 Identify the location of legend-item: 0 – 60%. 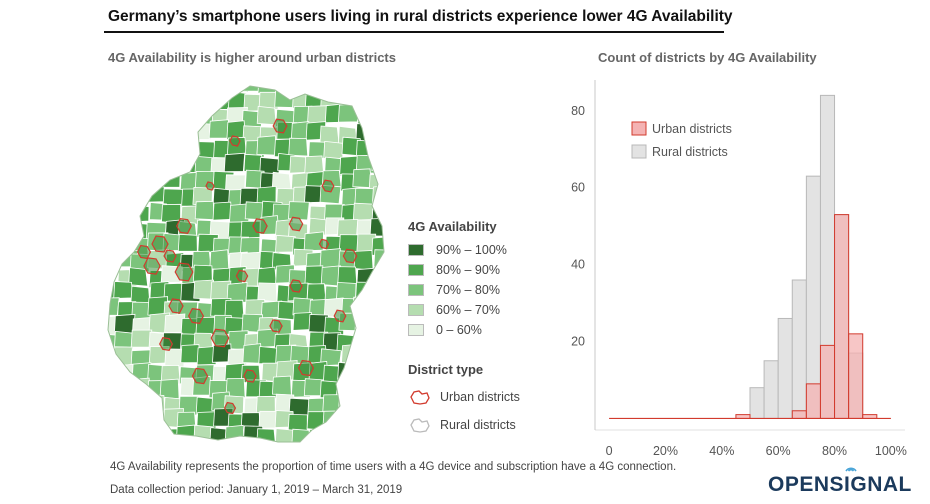
(493, 330).